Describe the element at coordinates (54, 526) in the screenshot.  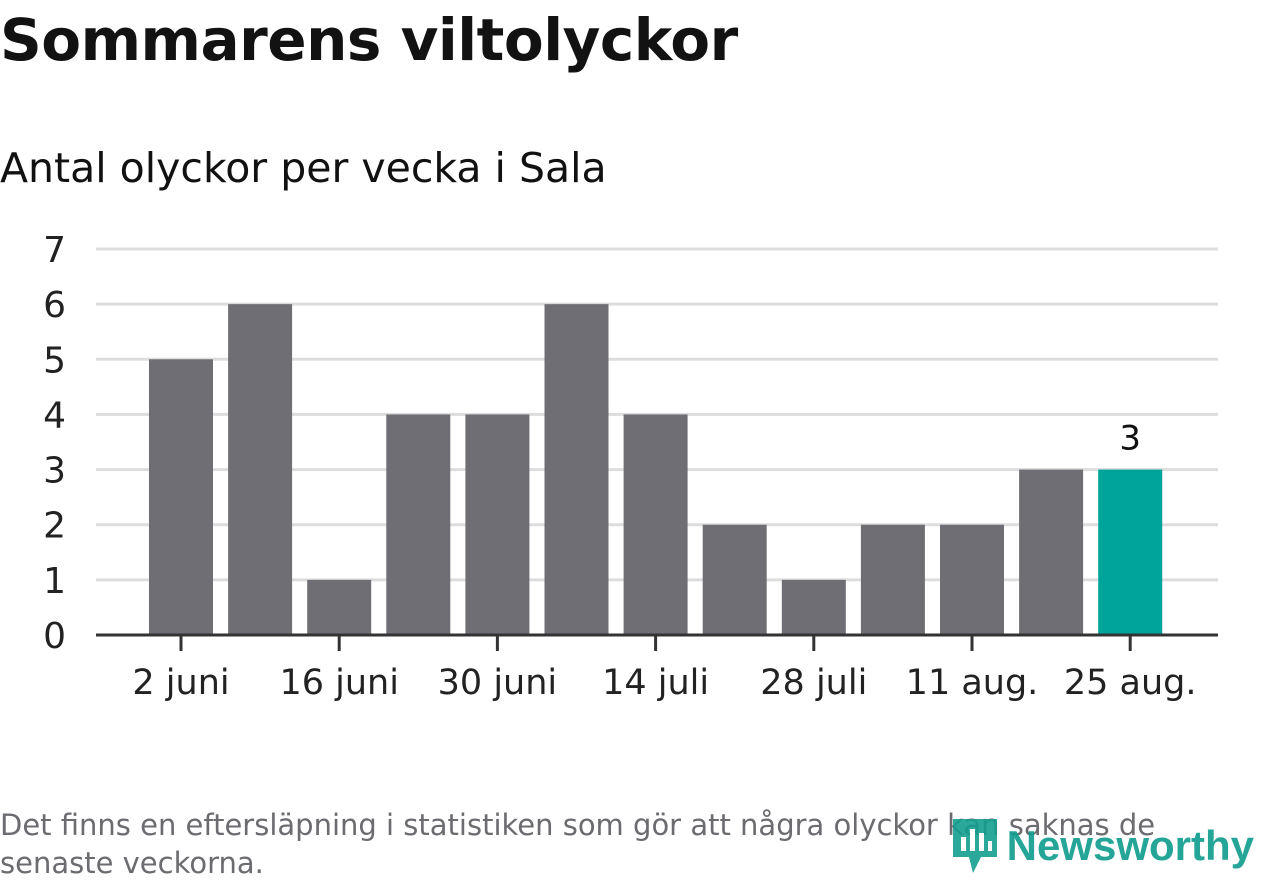
I see `y-tick-label: 2` at that location.